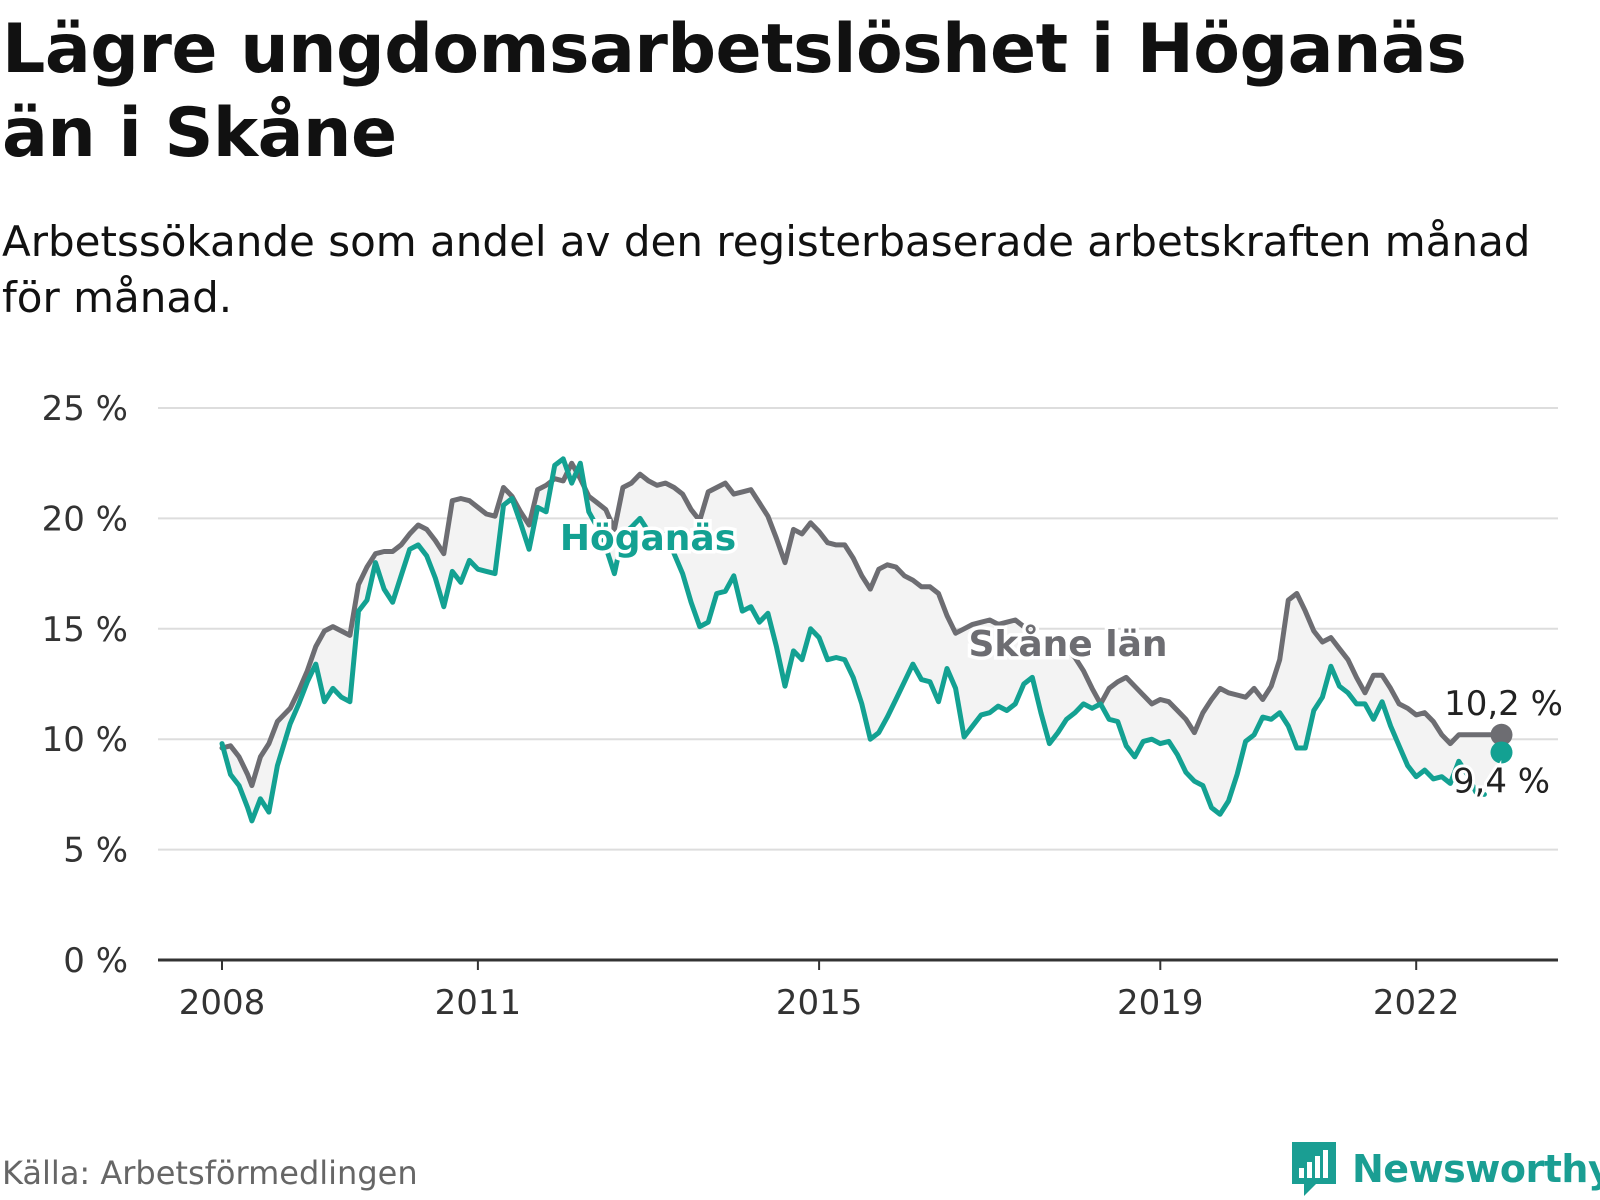 The image size is (1600, 1200). Describe the element at coordinates (478, 1003) in the screenshot. I see `x-tick-label: 2011` at that location.